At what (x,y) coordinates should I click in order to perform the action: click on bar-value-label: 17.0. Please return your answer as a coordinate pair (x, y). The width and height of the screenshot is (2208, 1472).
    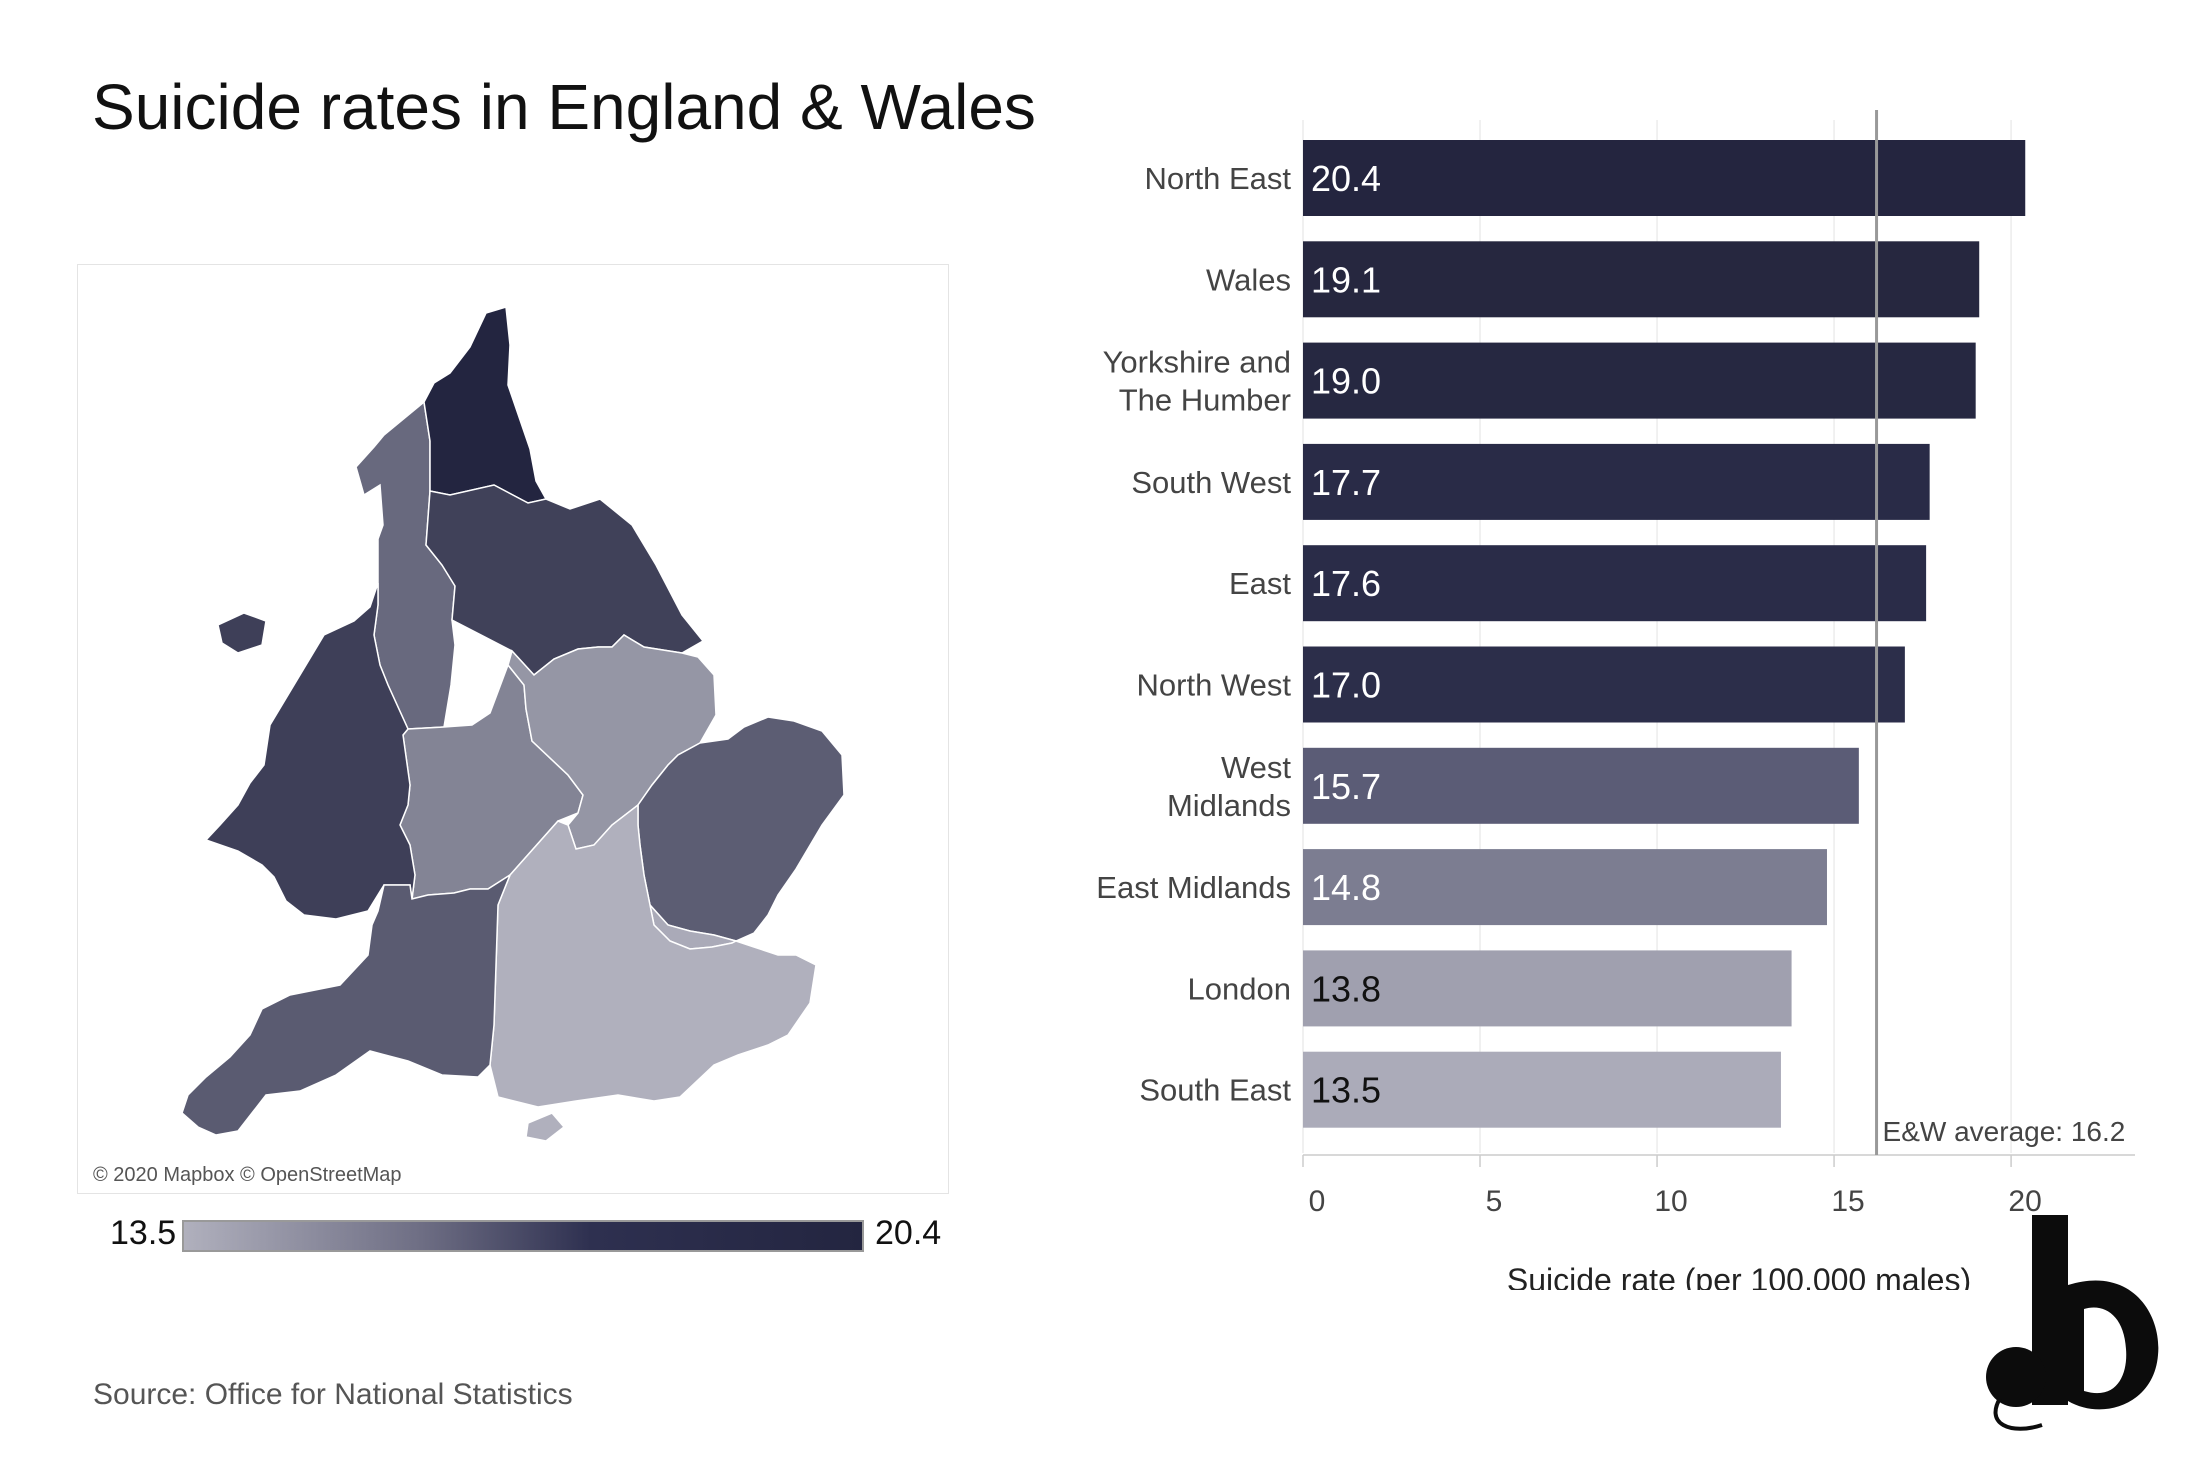
    Looking at the image, I should click on (1346, 685).